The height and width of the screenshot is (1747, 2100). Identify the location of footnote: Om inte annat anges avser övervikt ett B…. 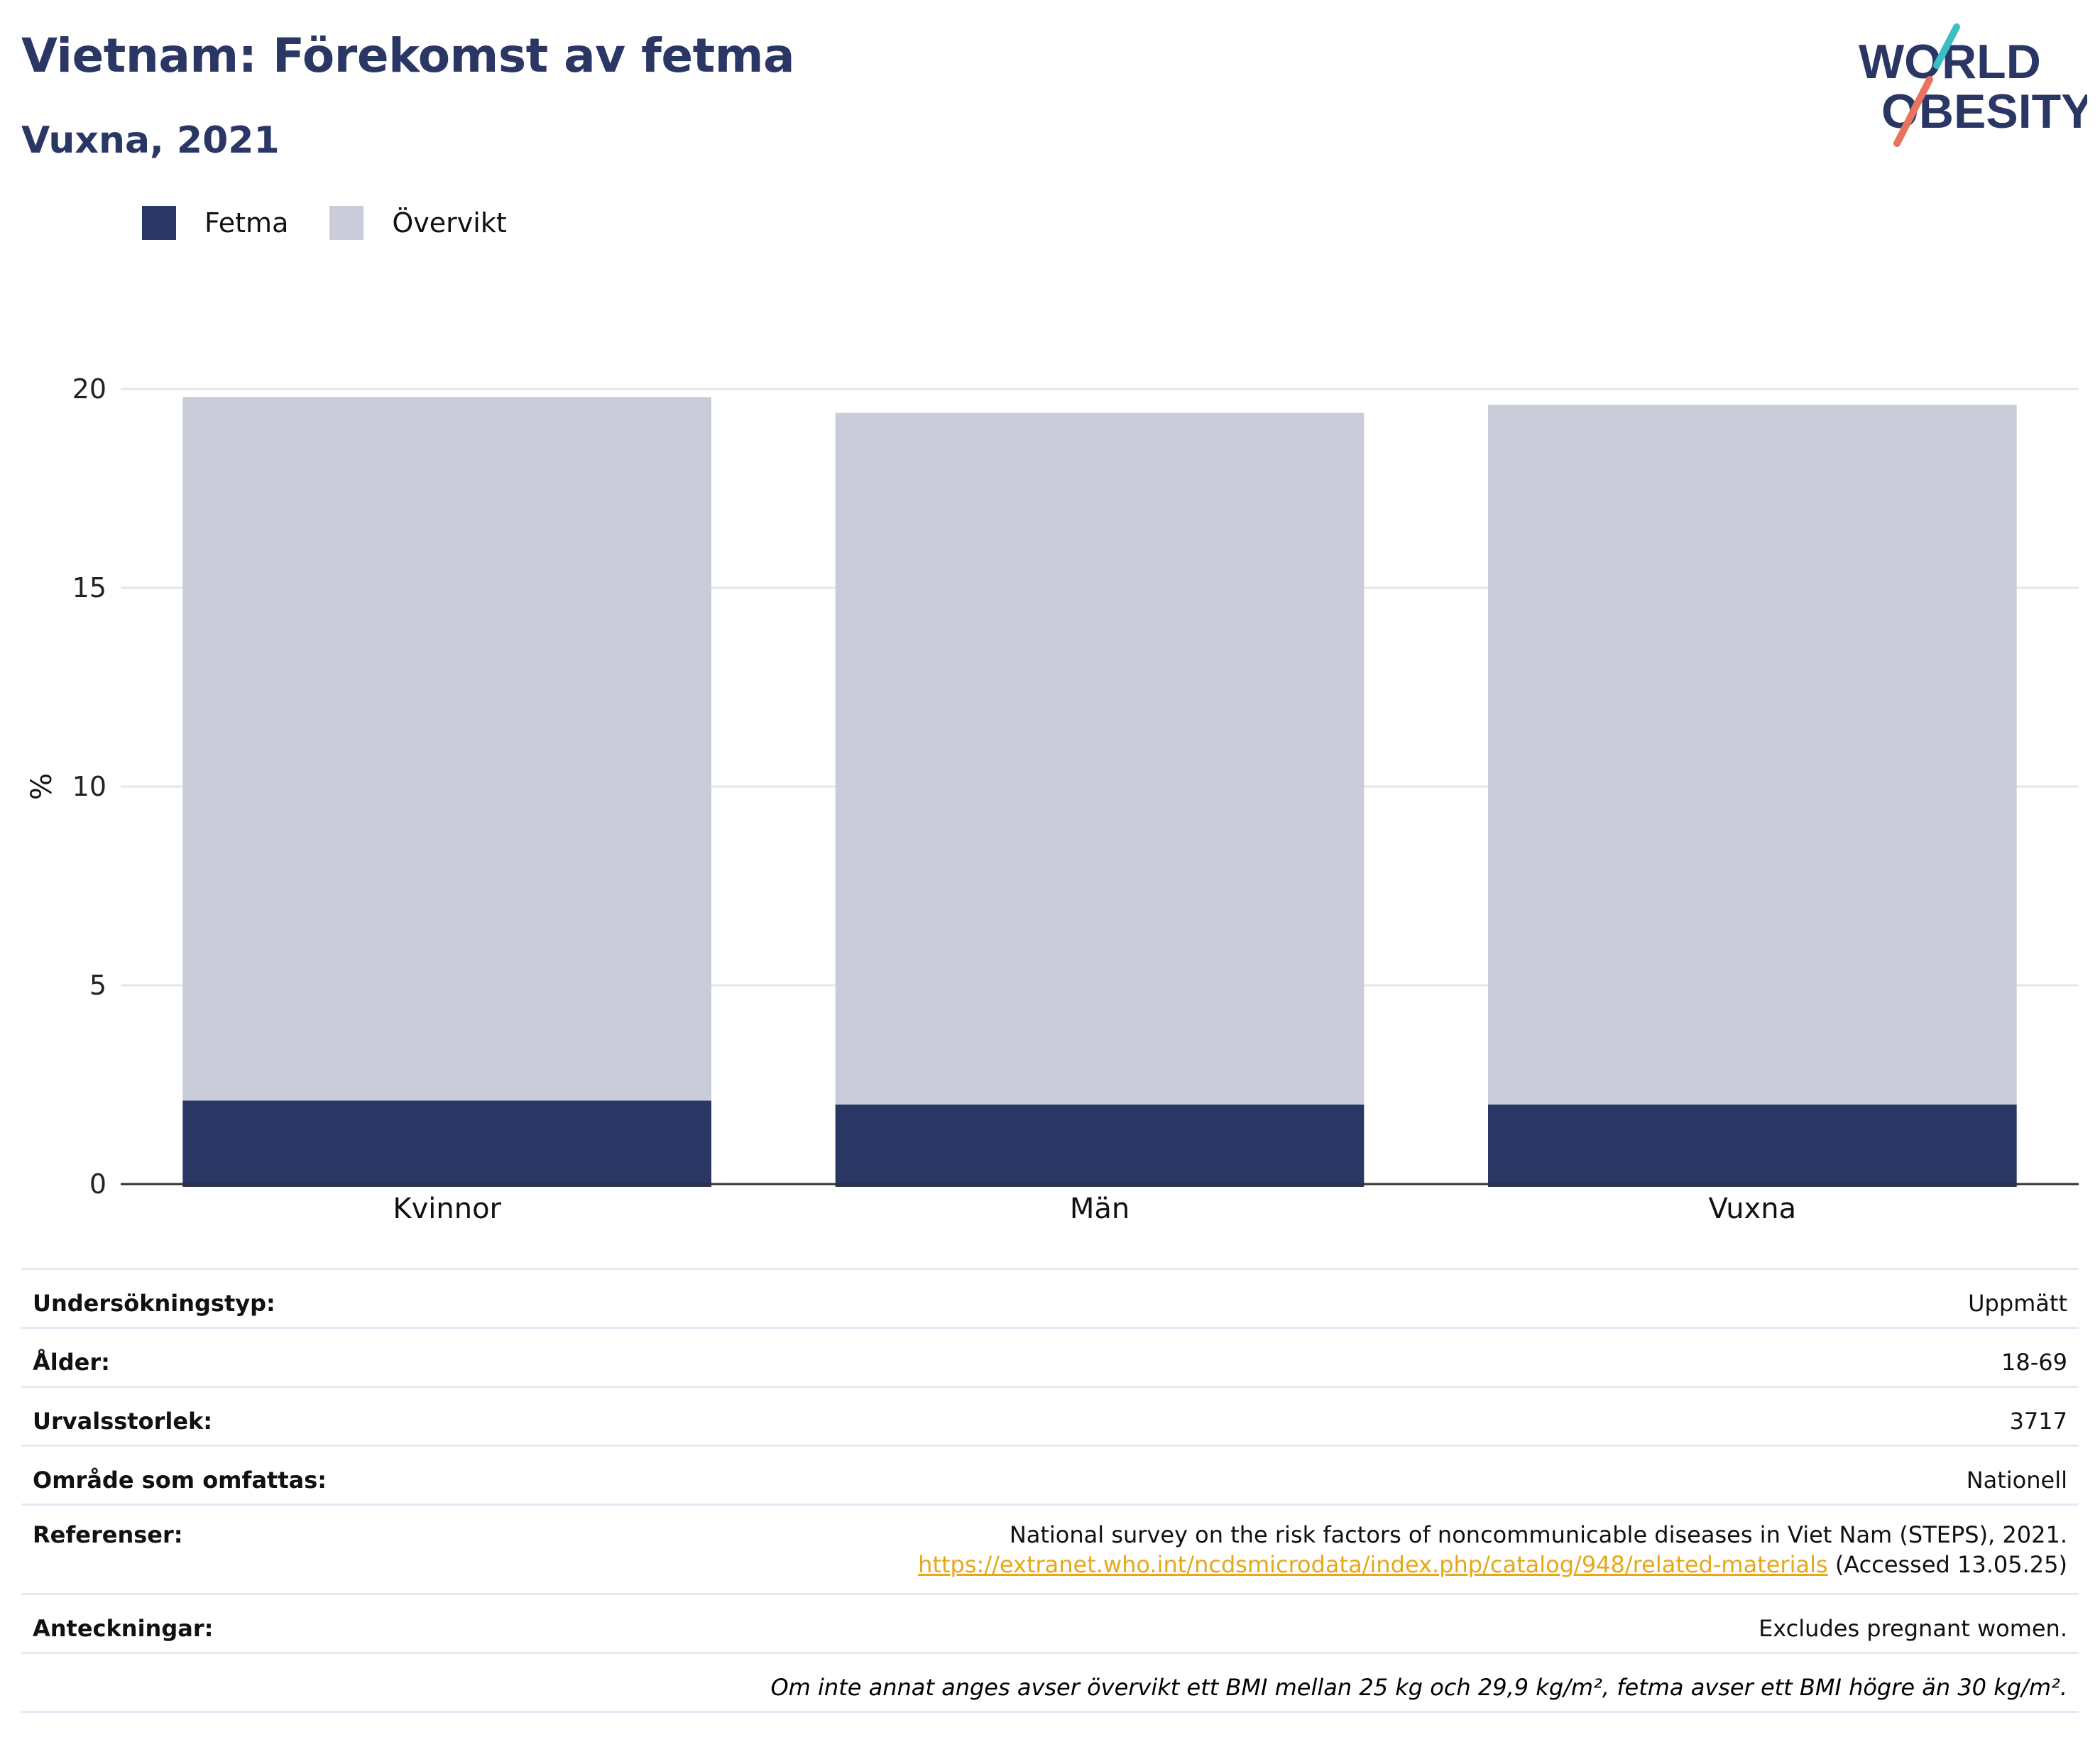
(1418, 1687).